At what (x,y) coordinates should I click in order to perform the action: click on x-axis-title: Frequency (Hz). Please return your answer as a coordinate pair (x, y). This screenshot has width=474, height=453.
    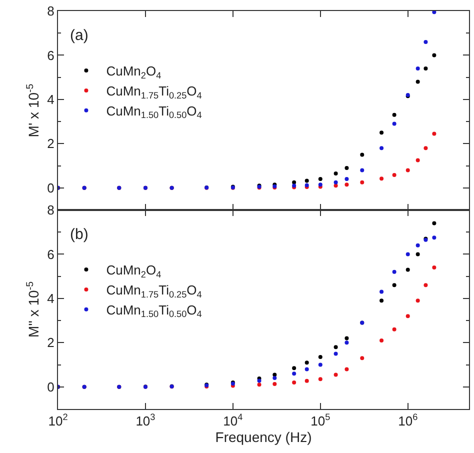
    Looking at the image, I should click on (263, 437).